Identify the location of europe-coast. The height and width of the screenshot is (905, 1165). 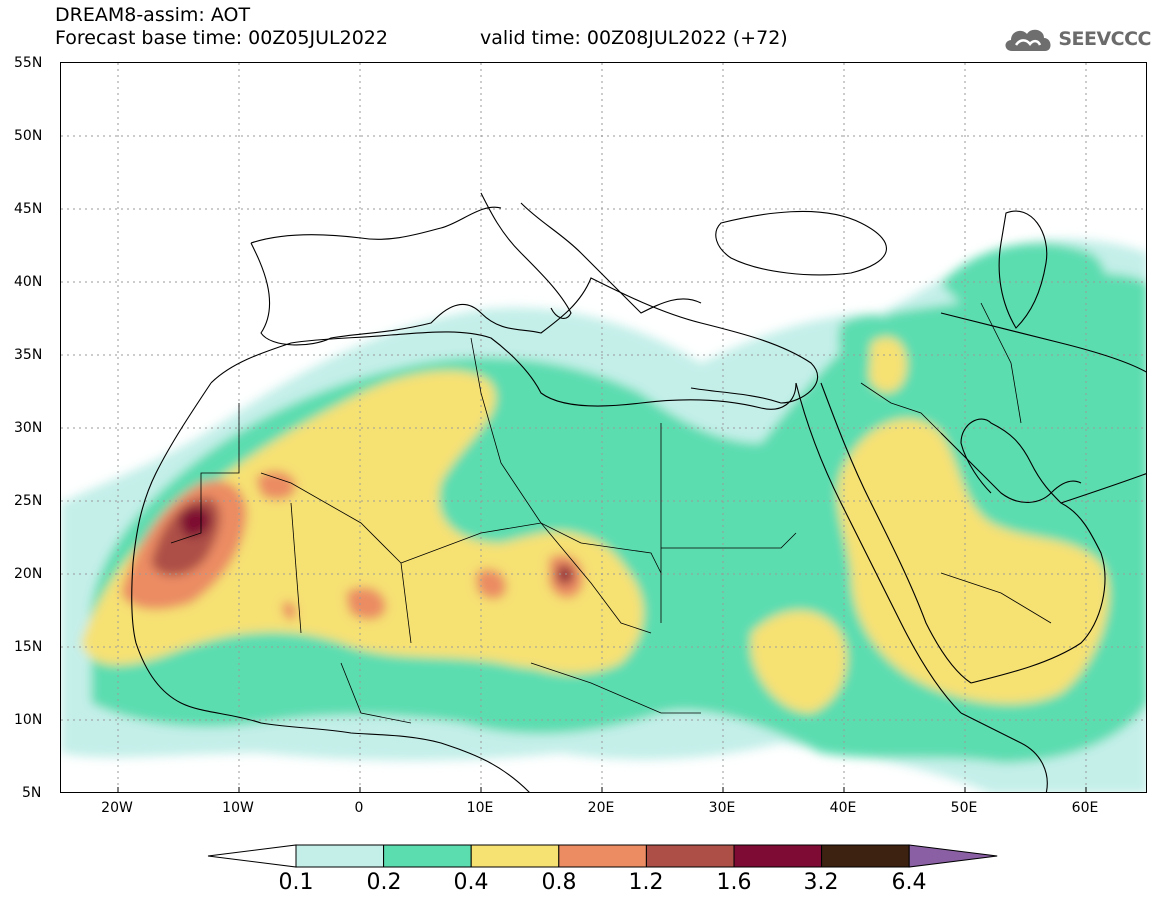
(534, 323).